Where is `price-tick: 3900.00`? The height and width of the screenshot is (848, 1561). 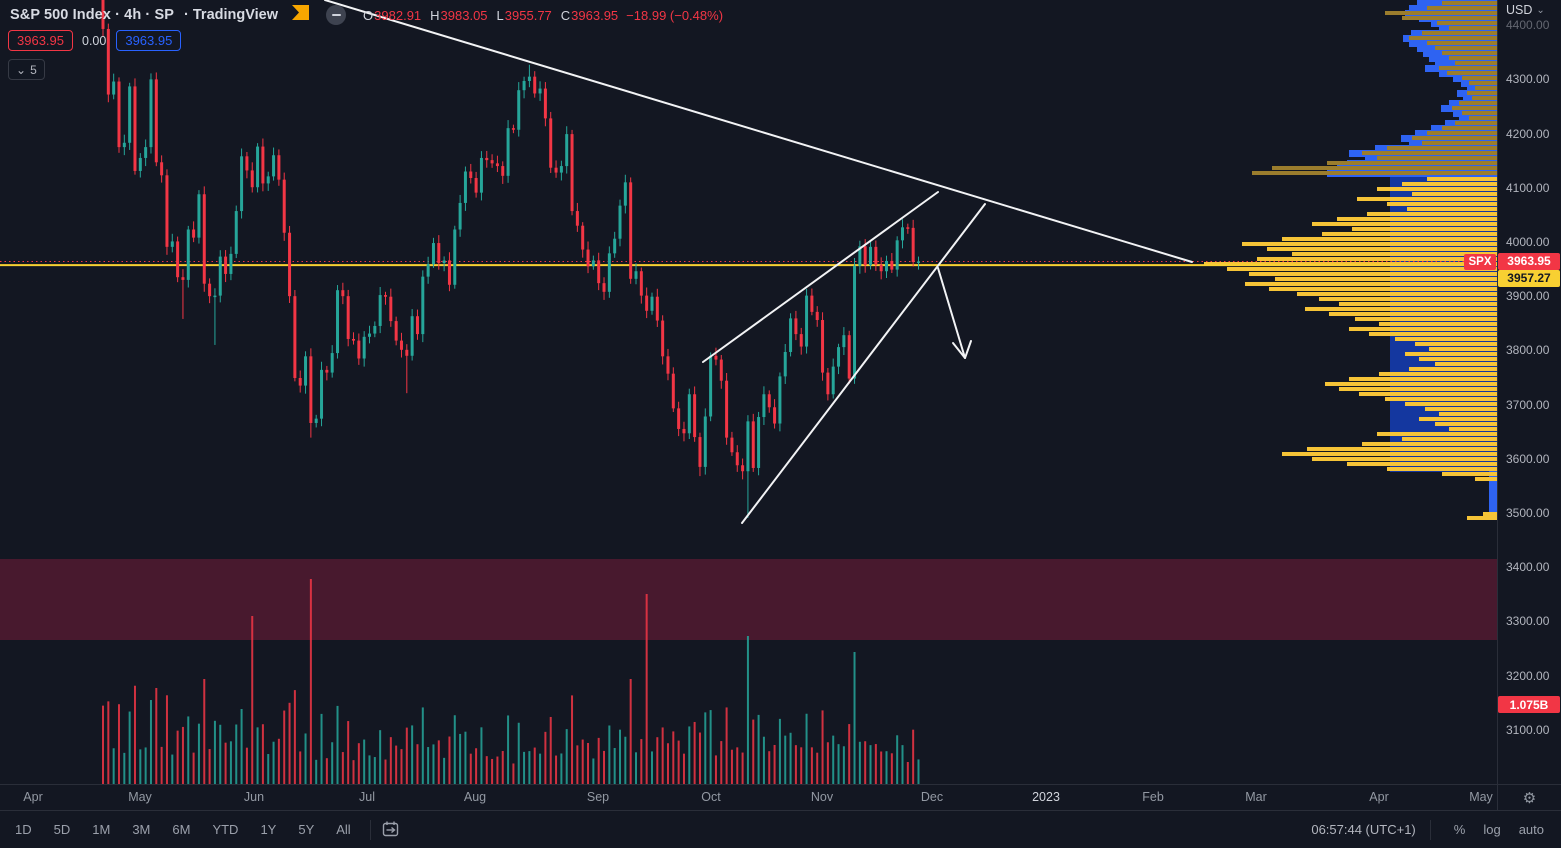 price-tick: 3900.00 is located at coordinates (1528, 296).